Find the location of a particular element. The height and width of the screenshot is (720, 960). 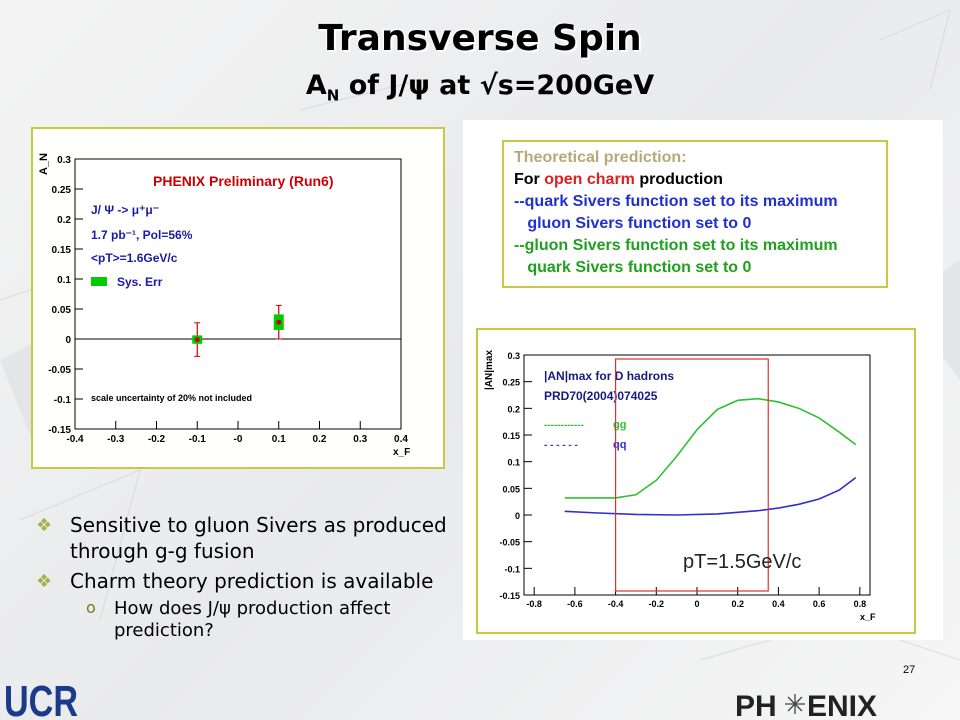

x-tick-label: -0.8 is located at coordinates (534, 604).